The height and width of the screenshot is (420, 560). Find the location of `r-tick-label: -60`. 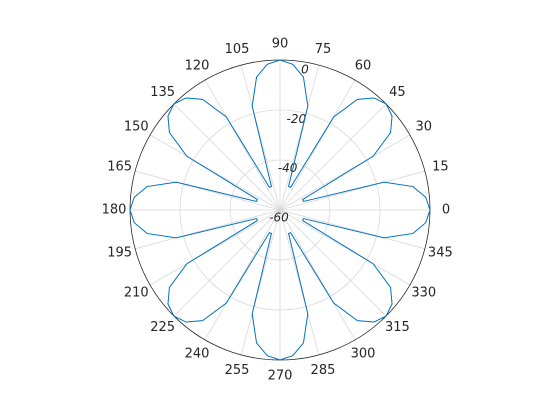

r-tick-label: -60 is located at coordinates (279, 217).